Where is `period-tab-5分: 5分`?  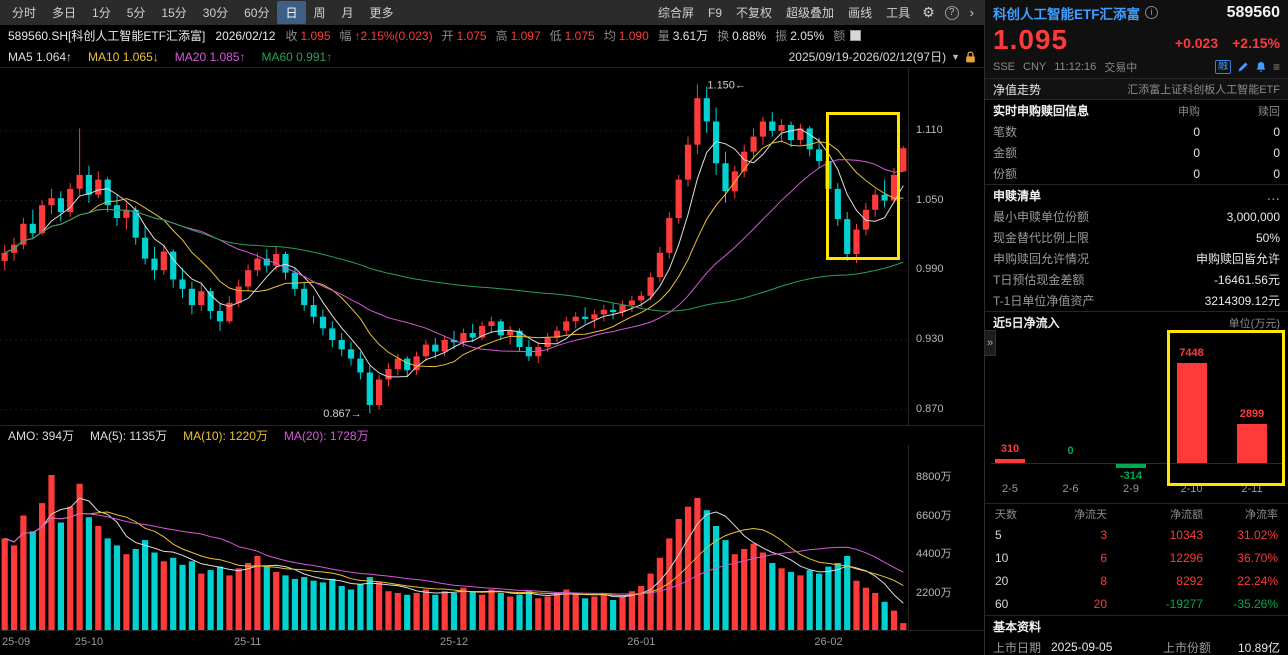 period-tab-5分: 5分 is located at coordinates (136, 13).